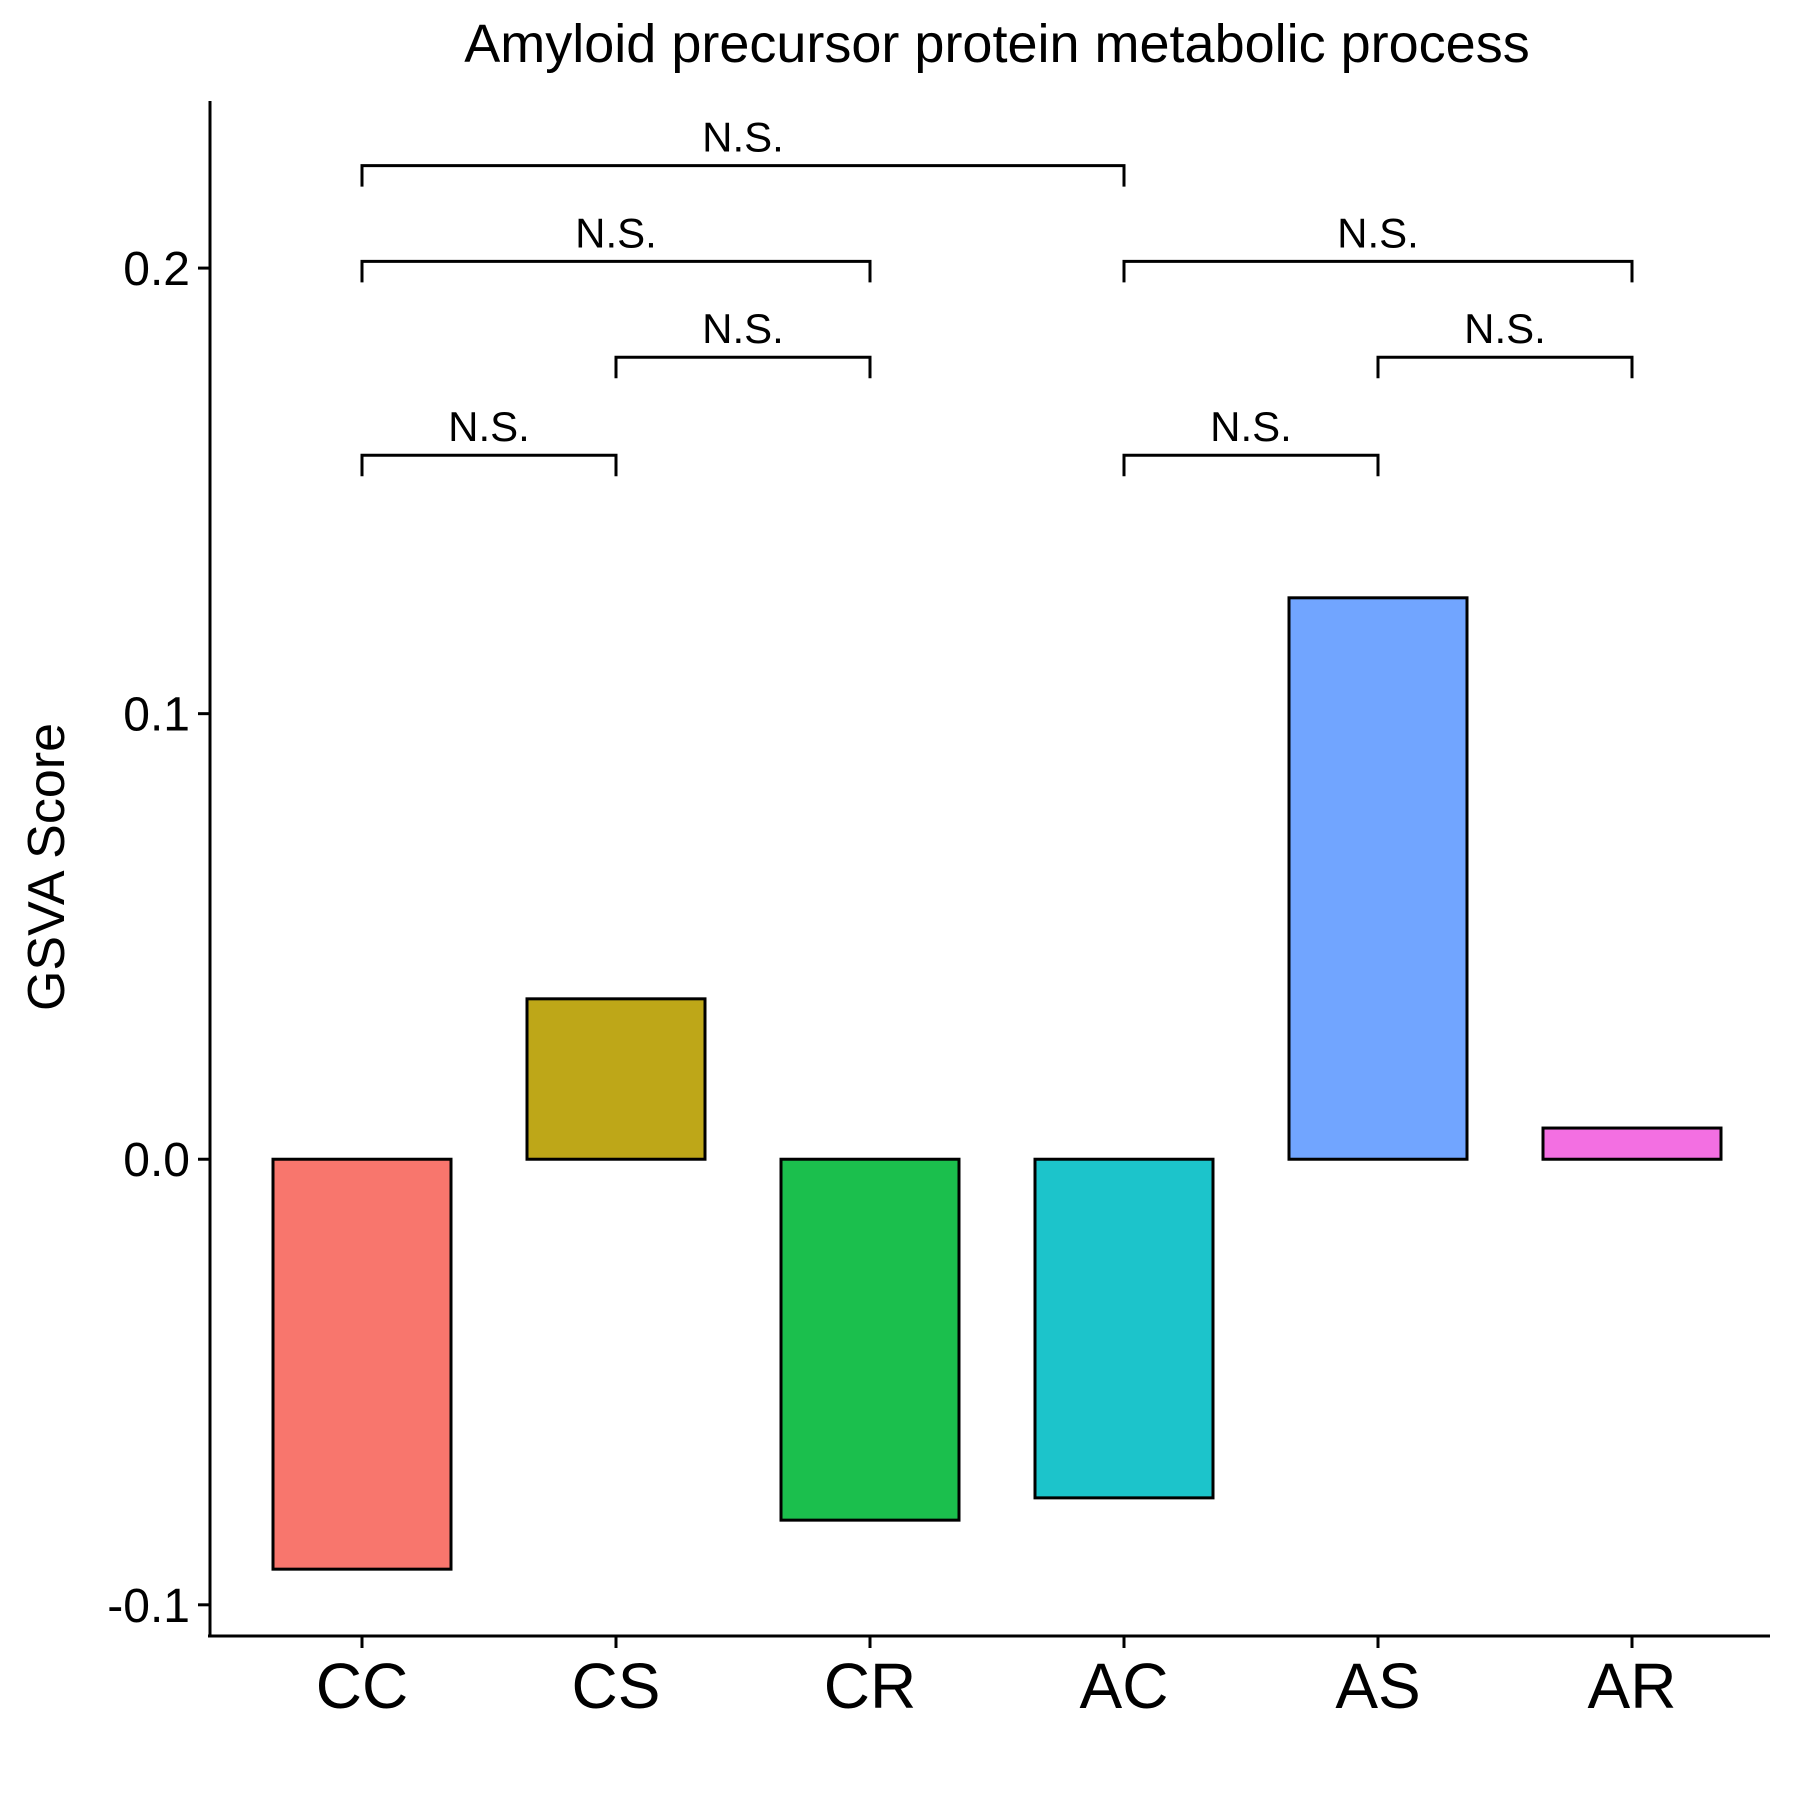  I want to click on bar-as, so click(1378, 878).